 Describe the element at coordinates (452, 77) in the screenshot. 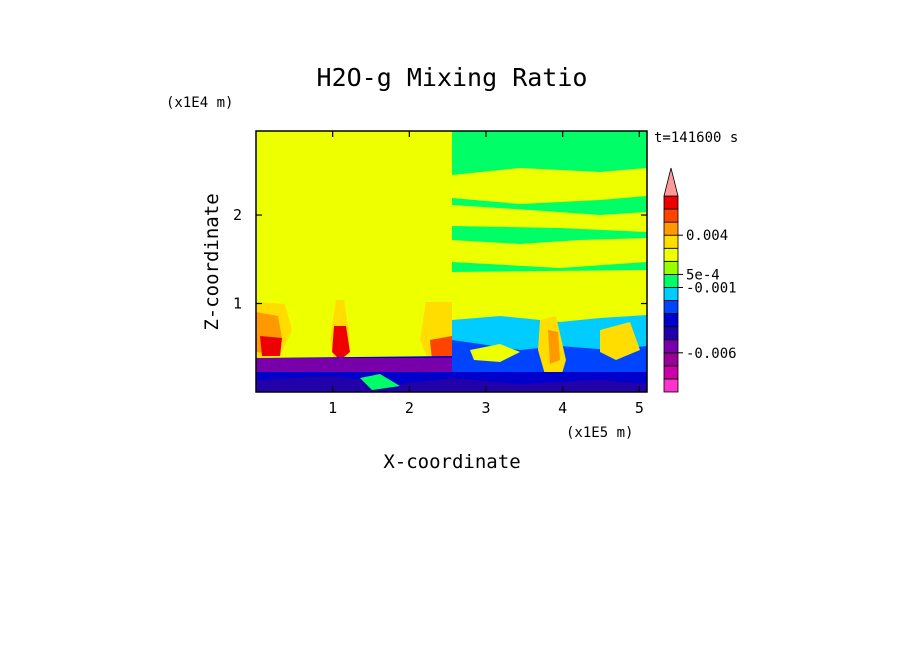

I see `chart-title: H2O-g Mixing Ratio` at that location.